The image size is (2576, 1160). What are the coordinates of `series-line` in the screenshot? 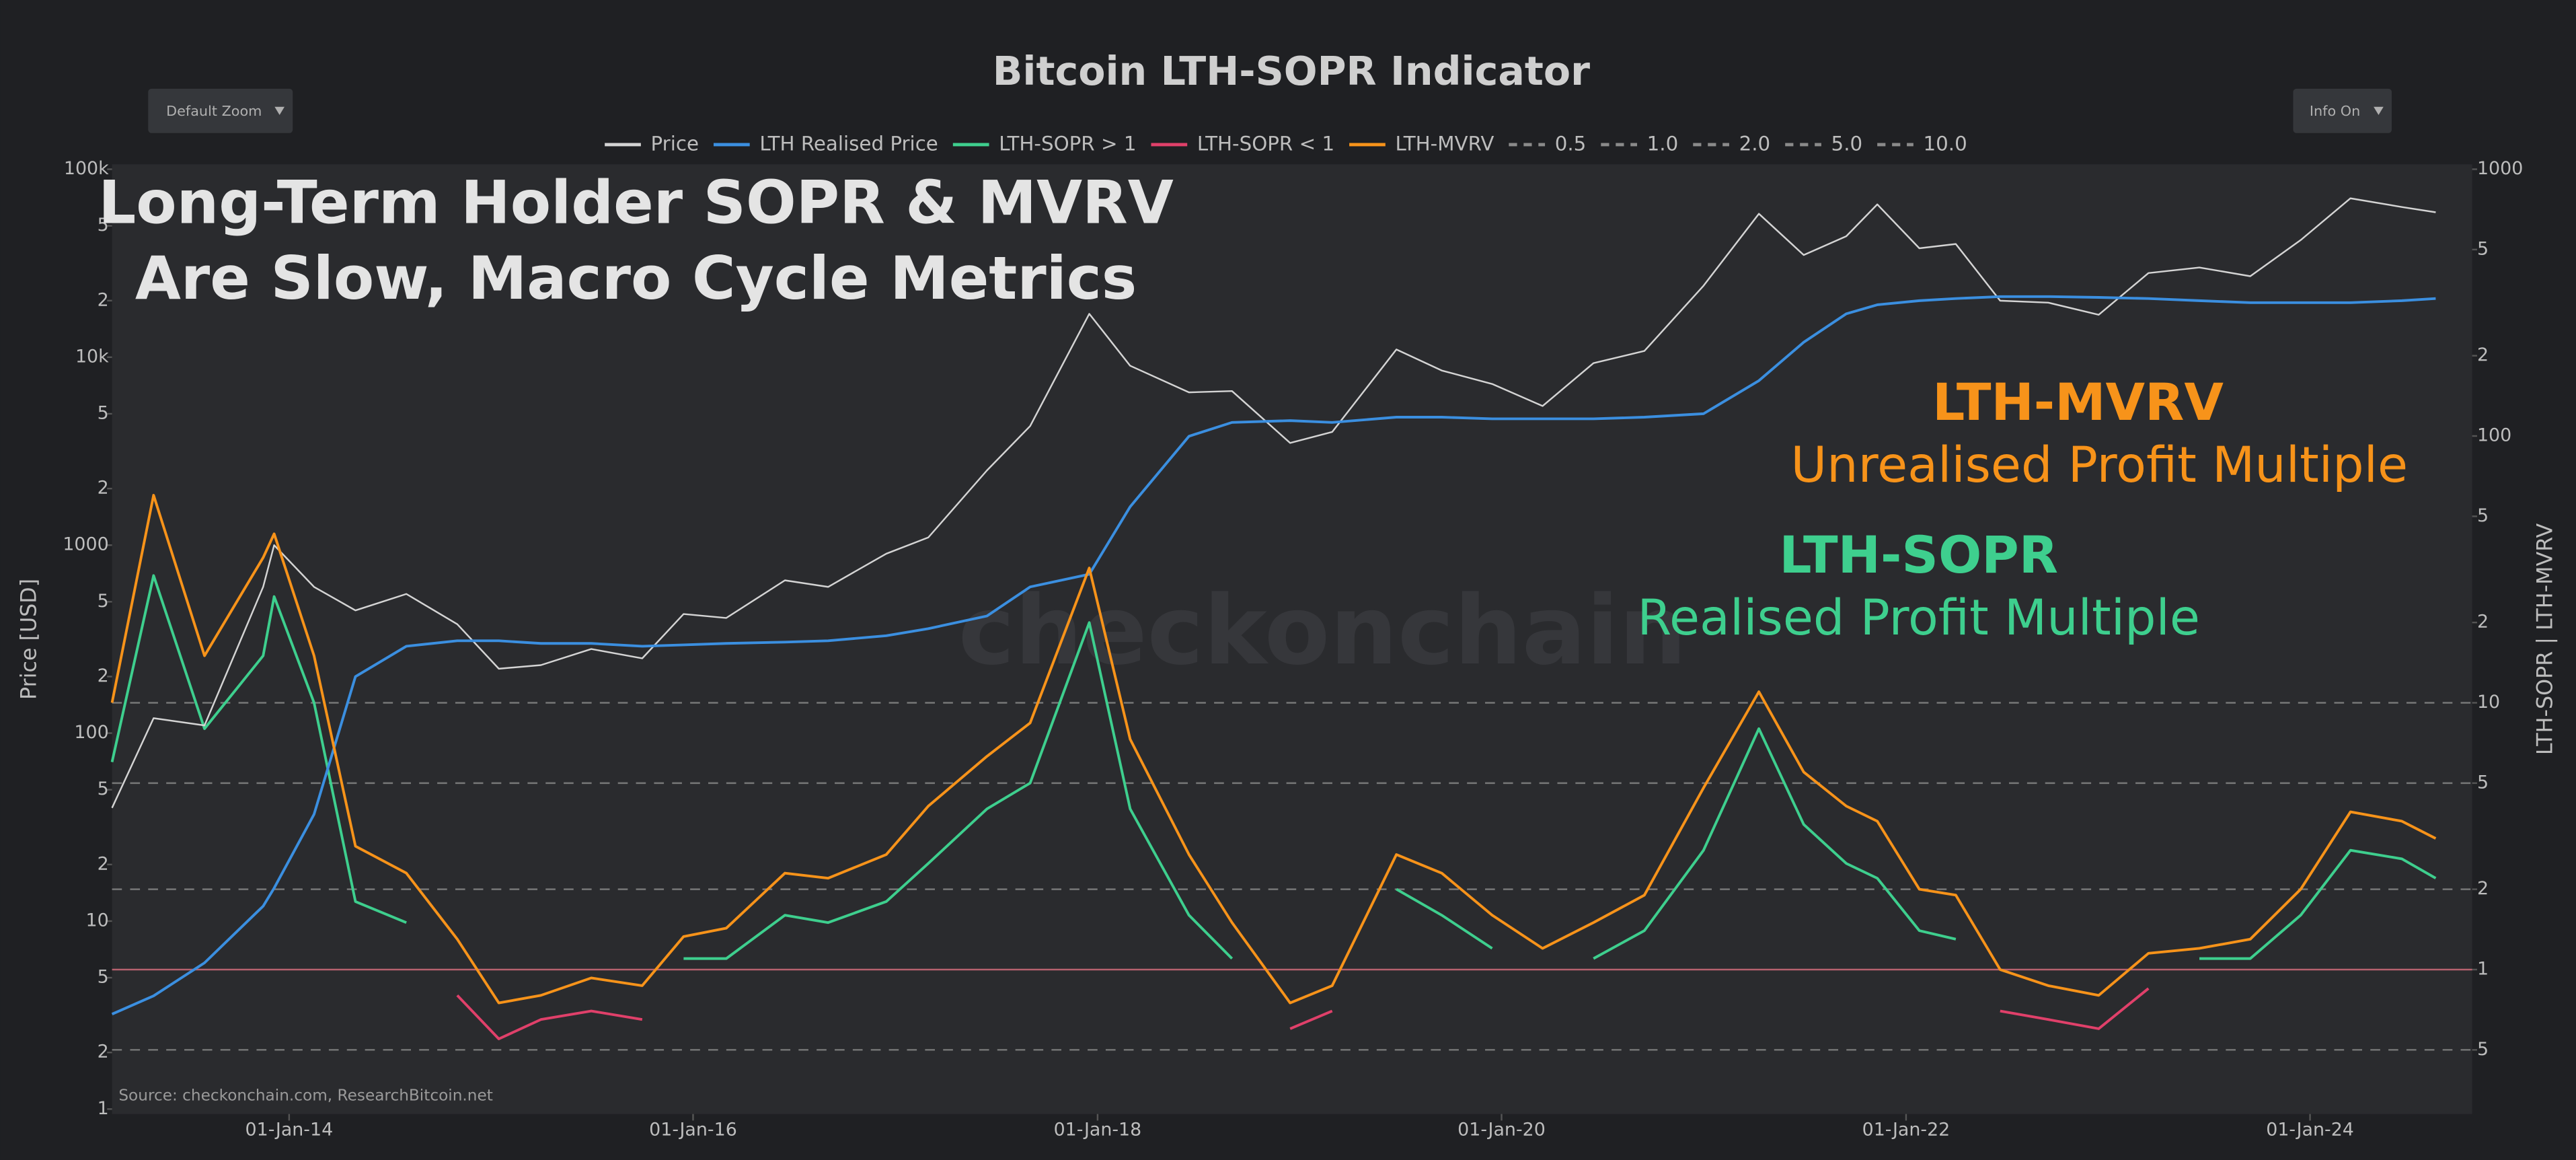 It's located at (1303, 1013).